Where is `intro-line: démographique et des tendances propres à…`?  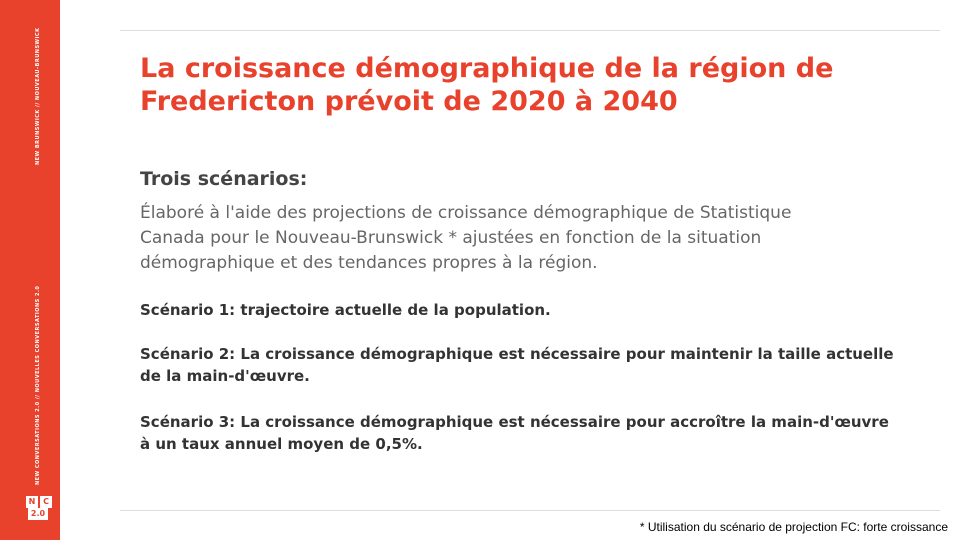 intro-line: démographique et des tendances propres à… is located at coordinates (369, 263).